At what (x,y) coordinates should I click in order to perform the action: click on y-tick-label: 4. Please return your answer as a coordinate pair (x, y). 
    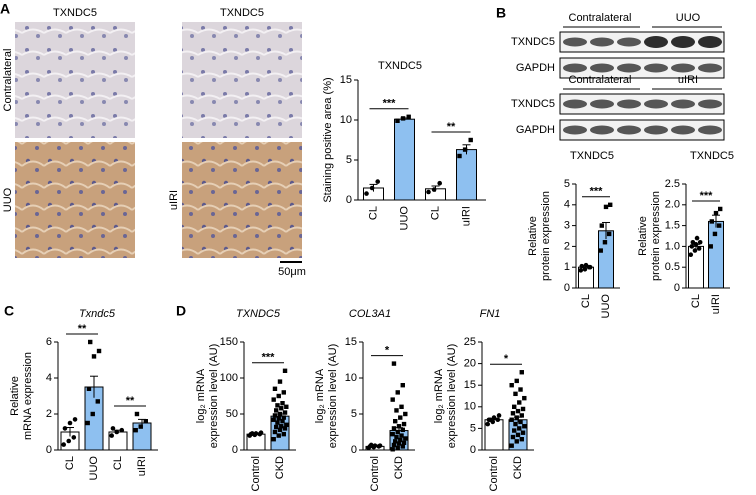
    Looking at the image, I should click on (49, 378).